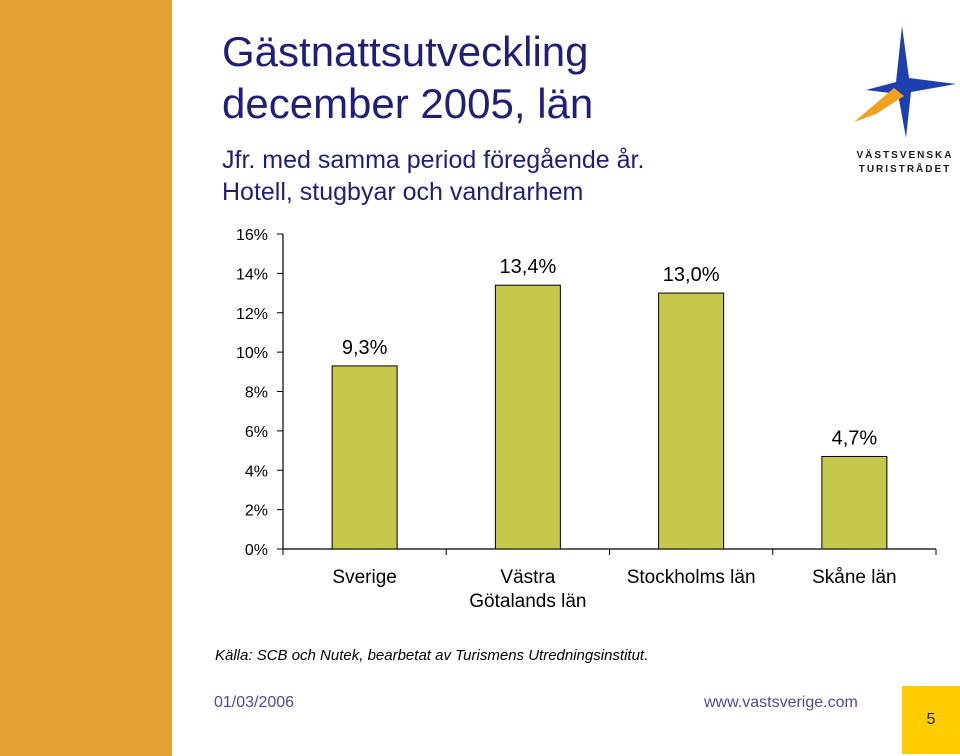 The image size is (960, 756). Describe the element at coordinates (256, 471) in the screenshot. I see `y-tick-label: 4%` at that location.